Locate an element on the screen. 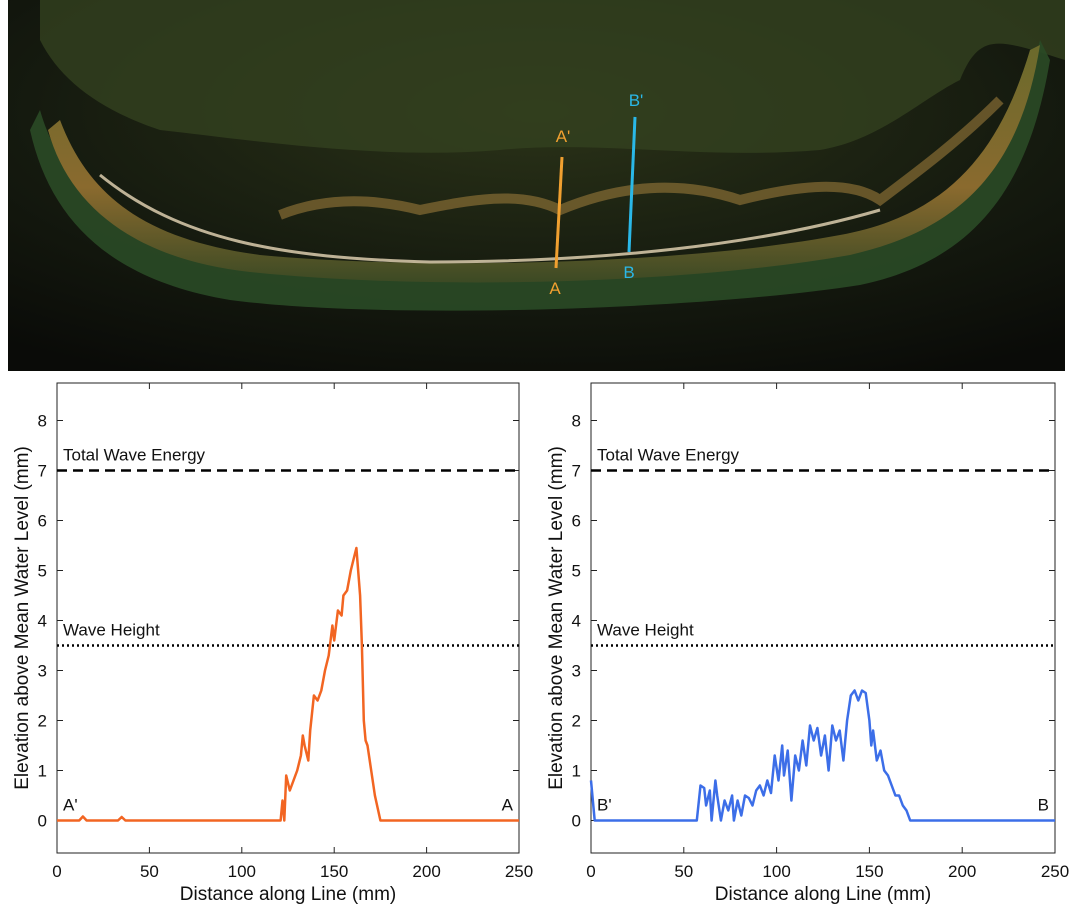  photo-shoreline is located at coordinates (490, 218).